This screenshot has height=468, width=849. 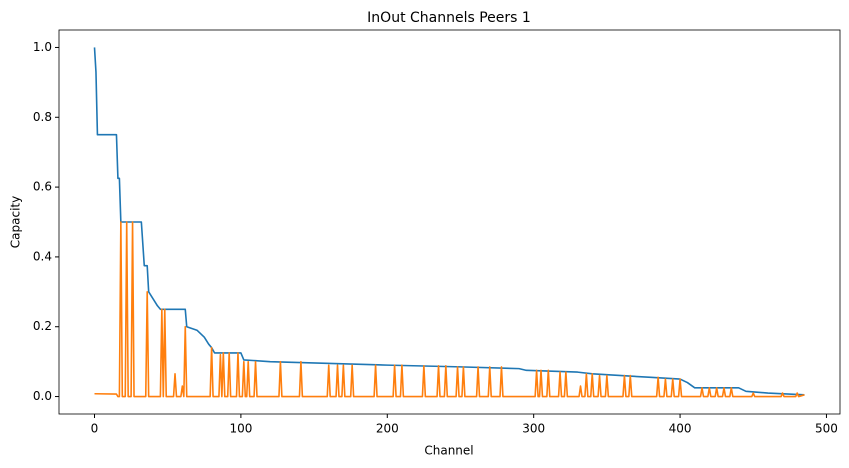 What do you see at coordinates (42, 117) in the screenshot?
I see `y-tick-label: 0.8` at bounding box center [42, 117].